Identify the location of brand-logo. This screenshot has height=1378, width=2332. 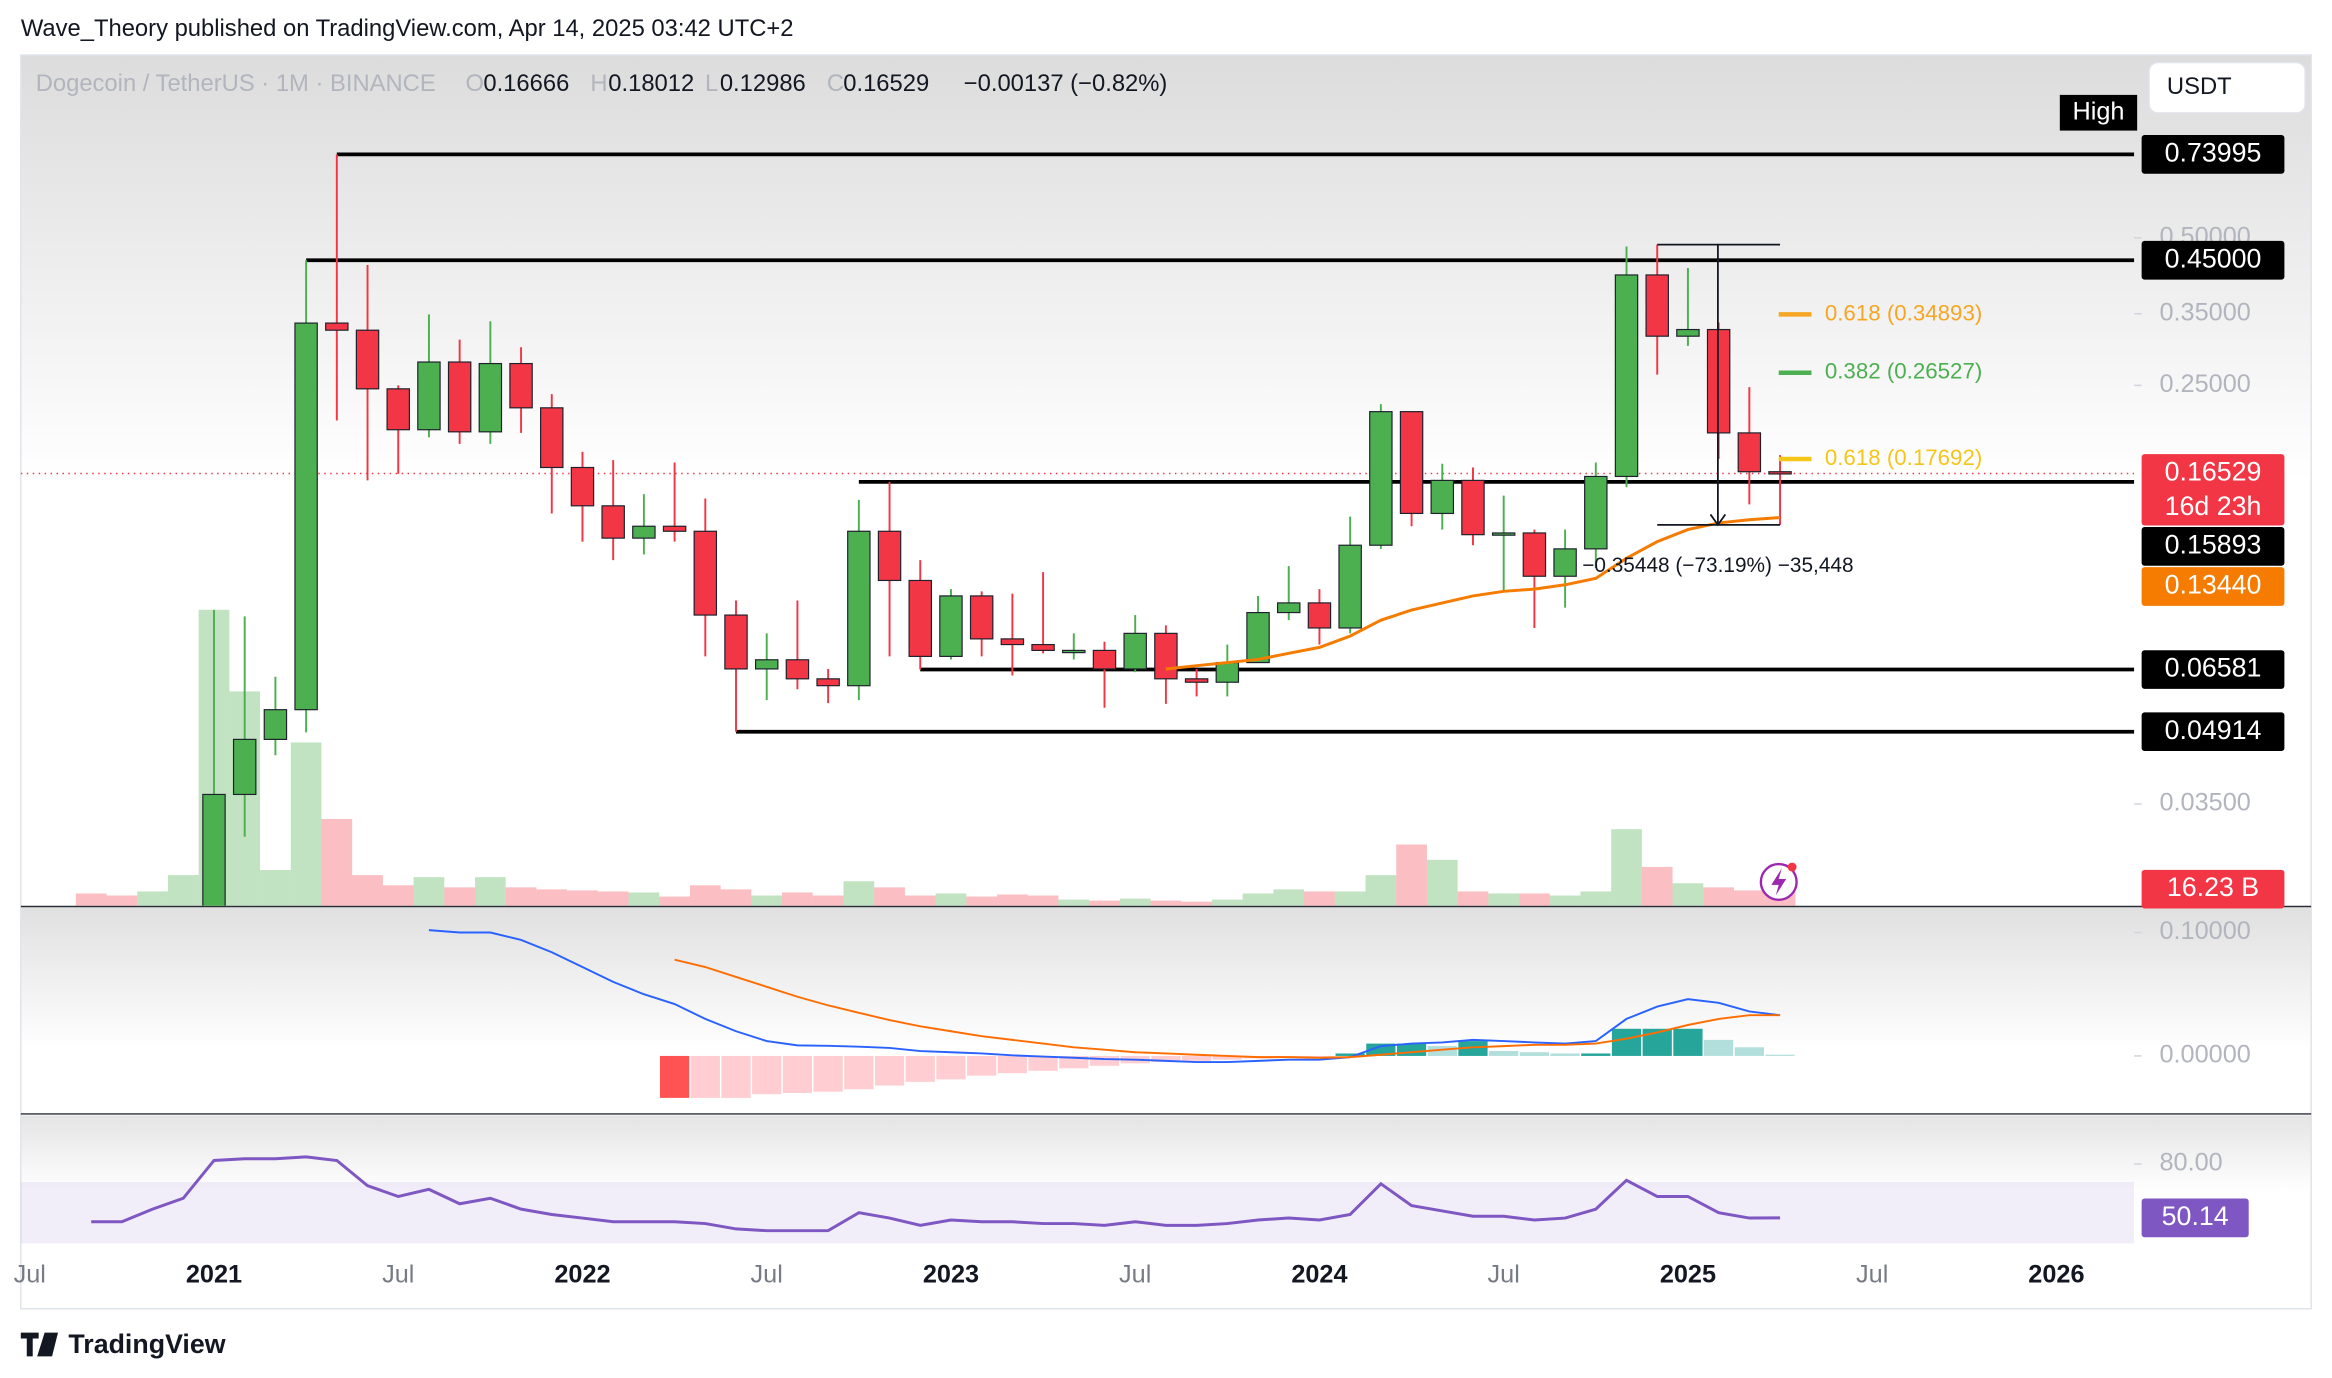
(39, 1344).